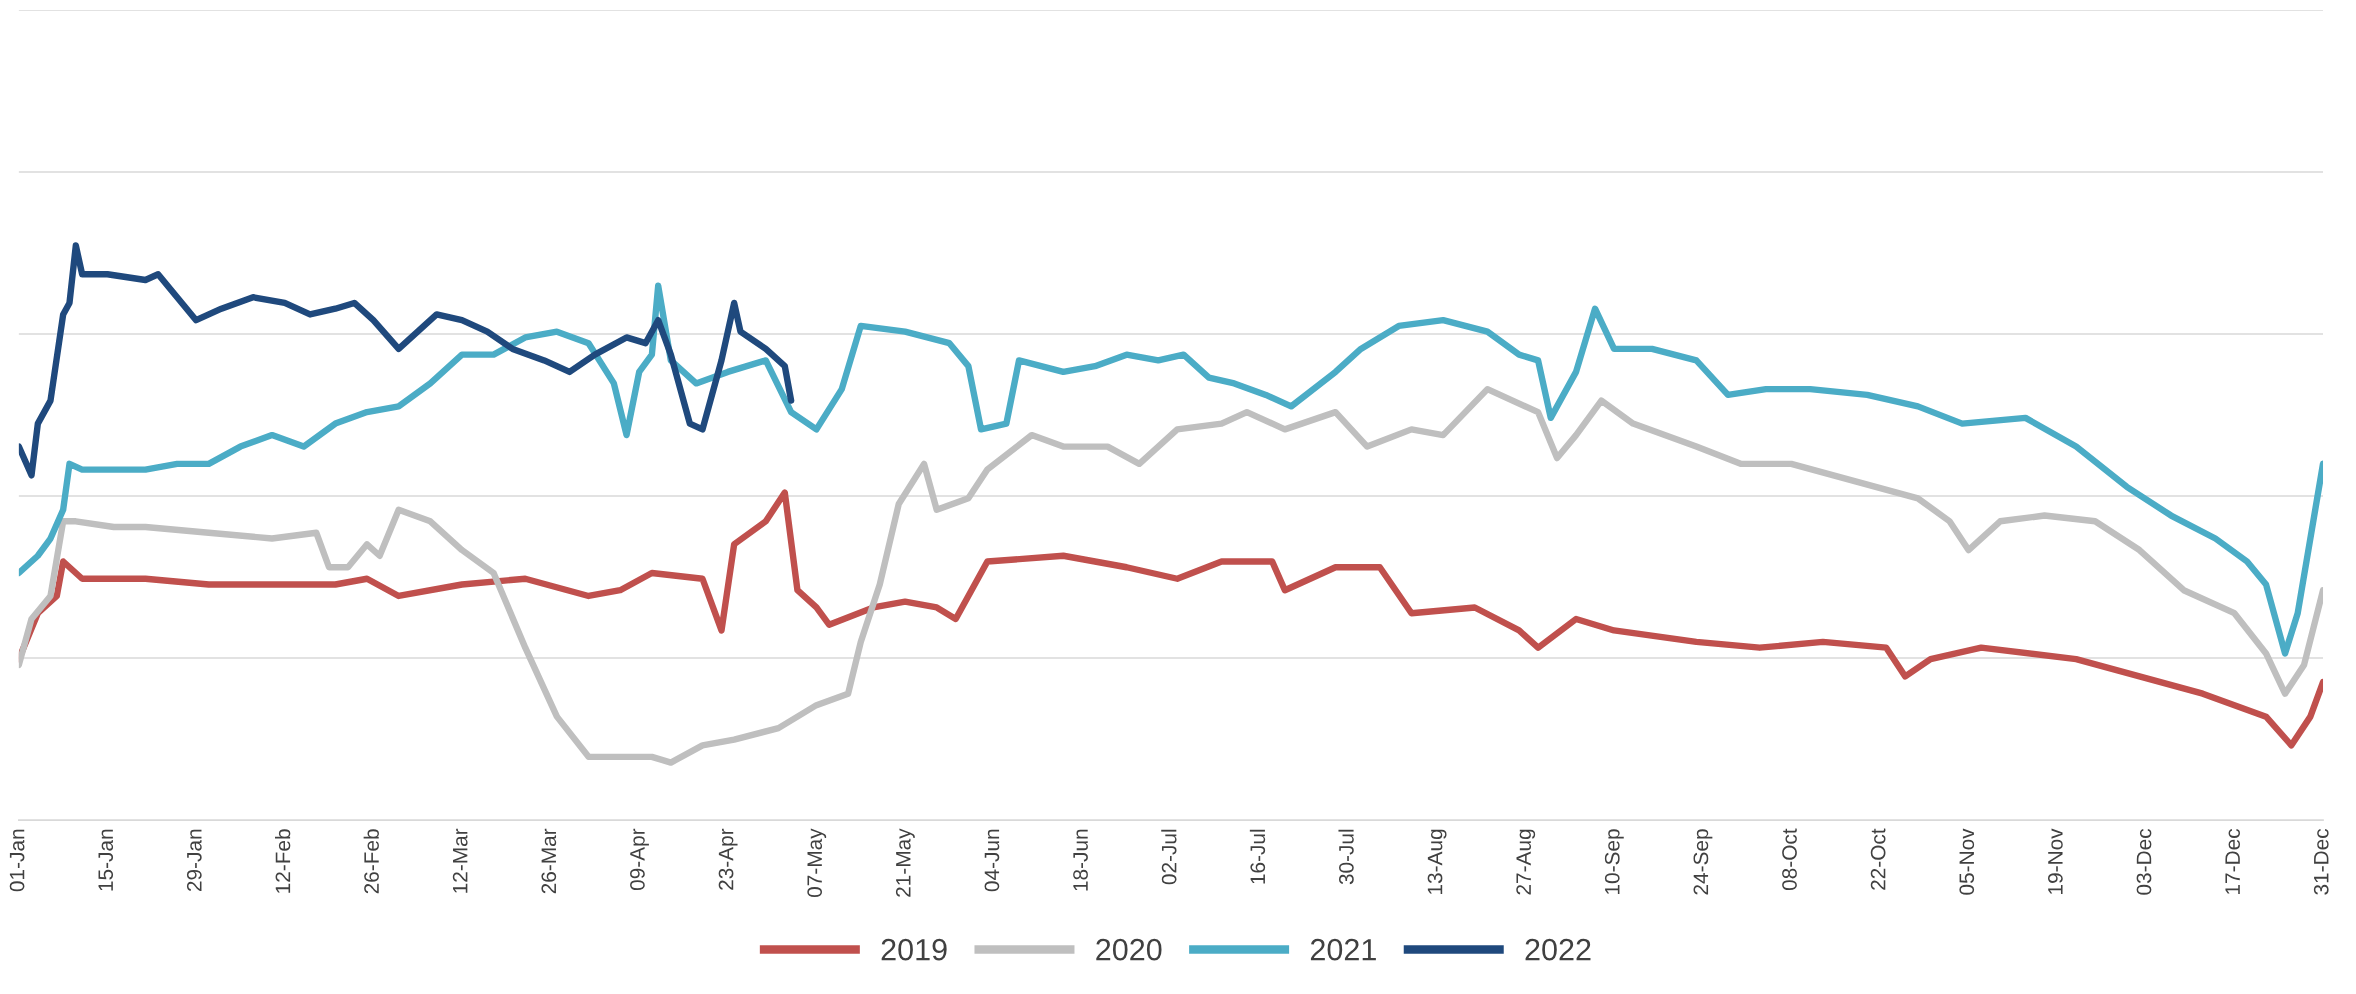  What do you see at coordinates (914, 949) in the screenshot?
I see `legend-label: 2019` at bounding box center [914, 949].